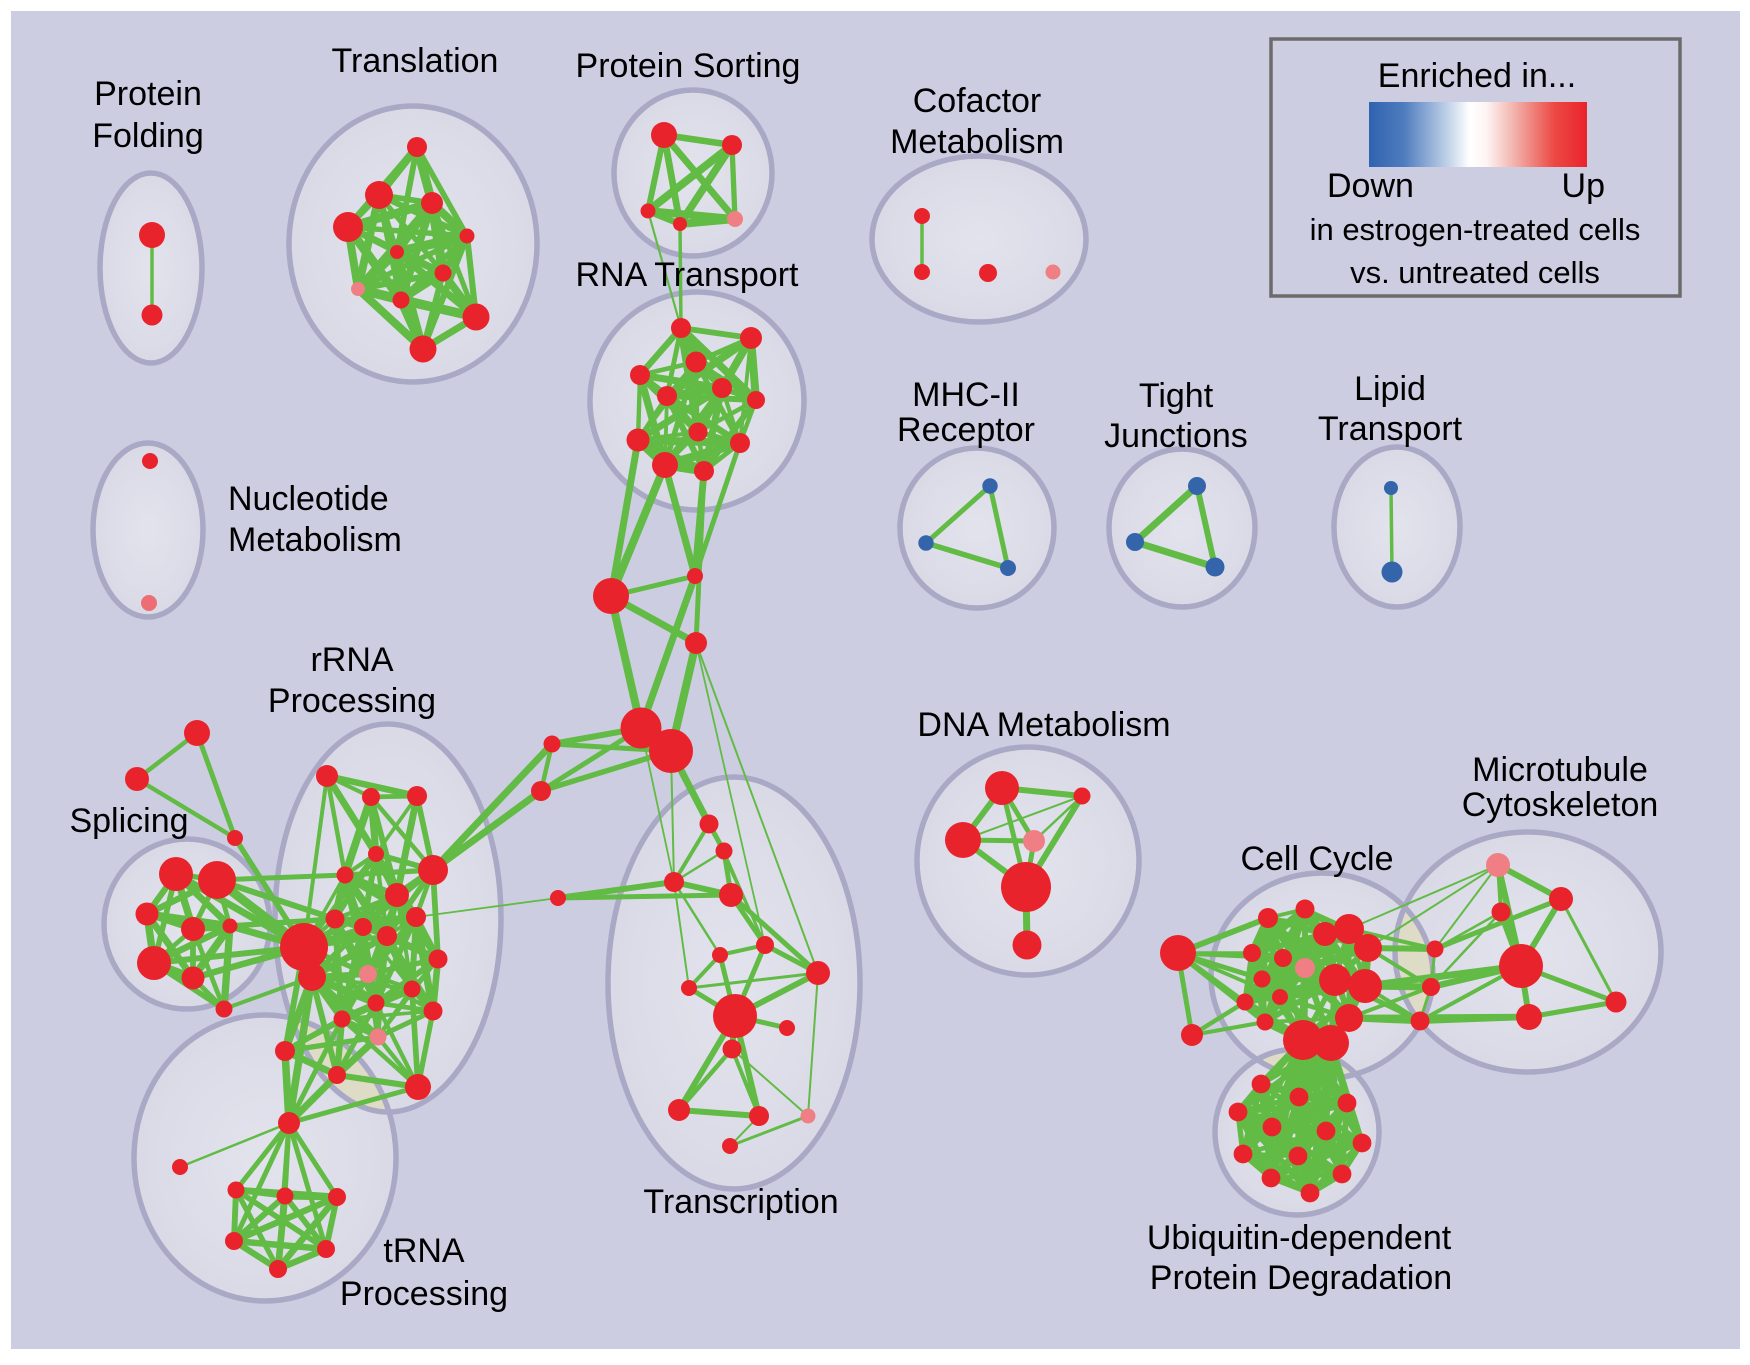  I want to click on svg-text: Transport, so click(1390, 429).